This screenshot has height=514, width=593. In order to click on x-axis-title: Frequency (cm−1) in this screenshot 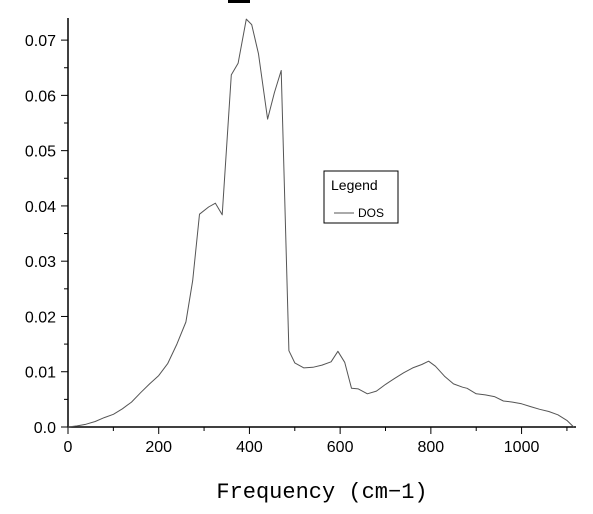, I will do `click(321, 492)`.